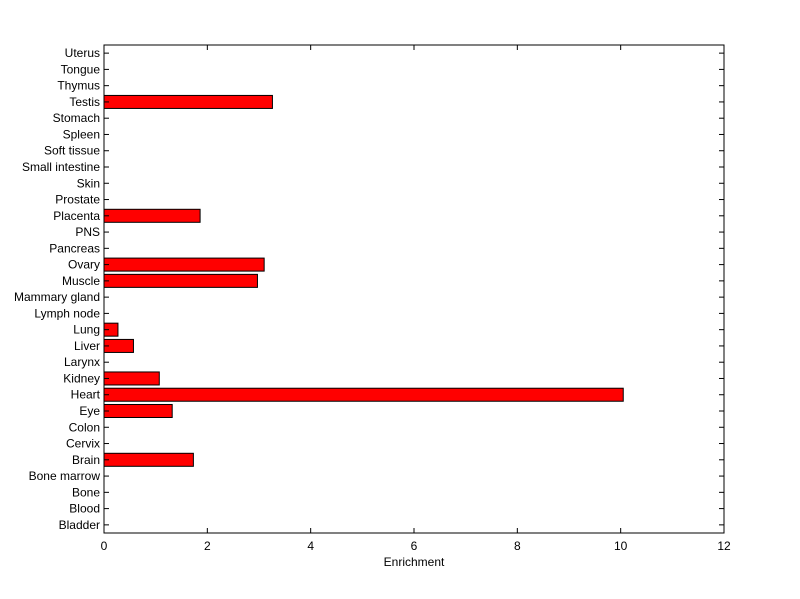 This screenshot has width=800, height=599. I want to click on bar-ovary, so click(184, 264).